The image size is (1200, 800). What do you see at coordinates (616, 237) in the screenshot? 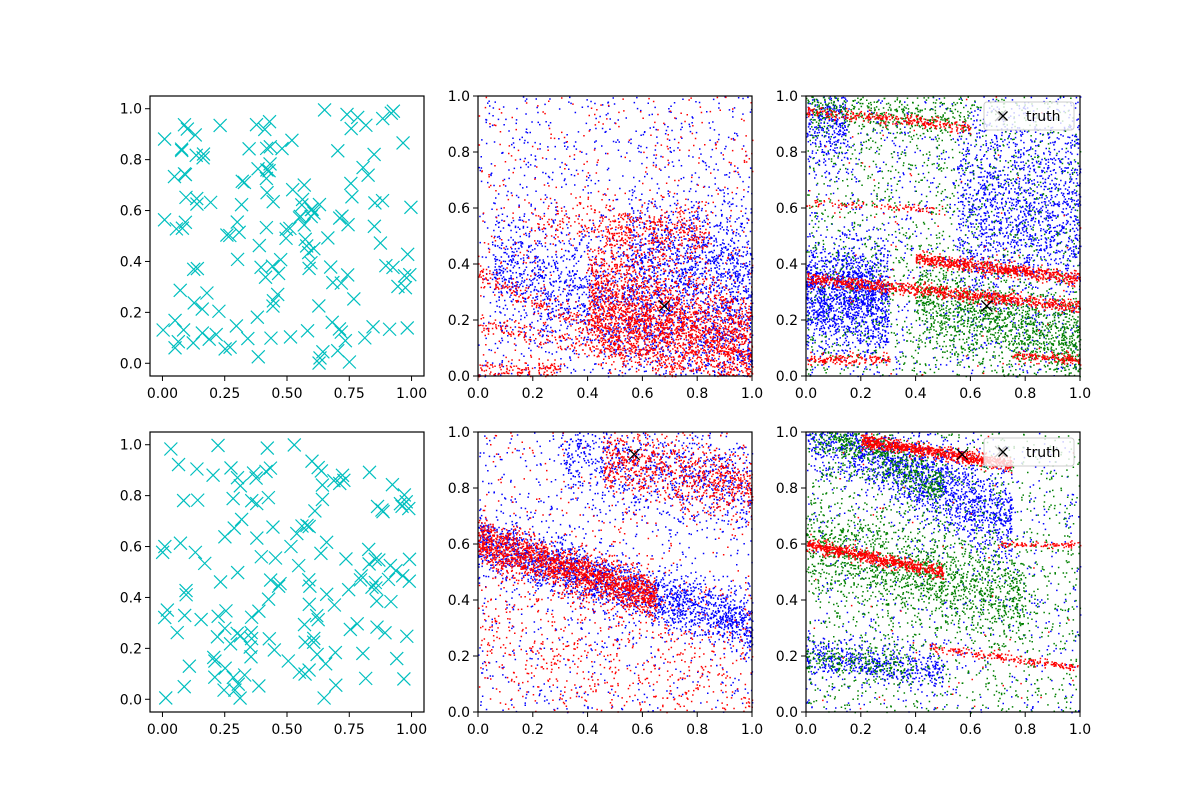
I see `top-middle-points` at bounding box center [616, 237].